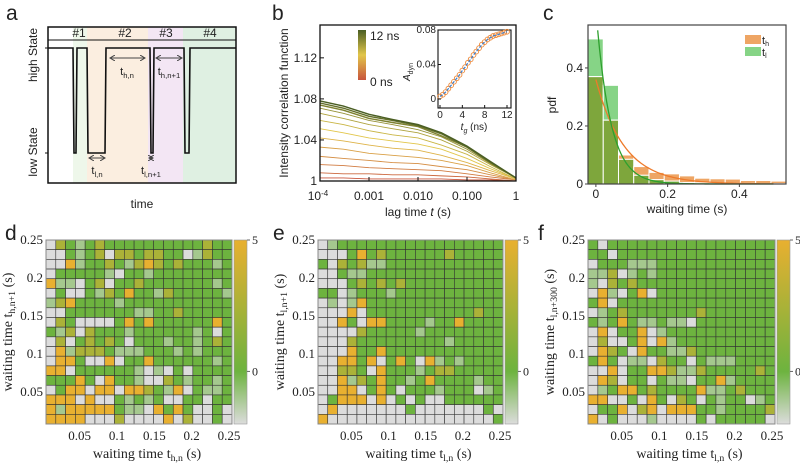 This screenshot has height=466, width=800. What do you see at coordinates (12, 302) in the screenshot?
I see `label-subscript: h,n+1` at bounding box center [12, 302].